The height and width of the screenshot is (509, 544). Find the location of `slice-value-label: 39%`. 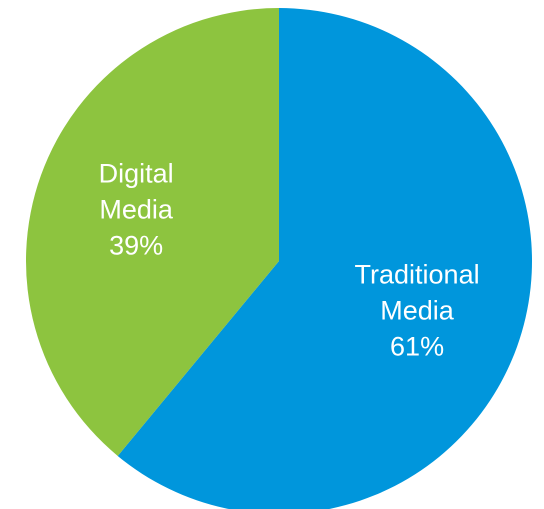

slice-value-label: 39% is located at coordinates (136, 246).